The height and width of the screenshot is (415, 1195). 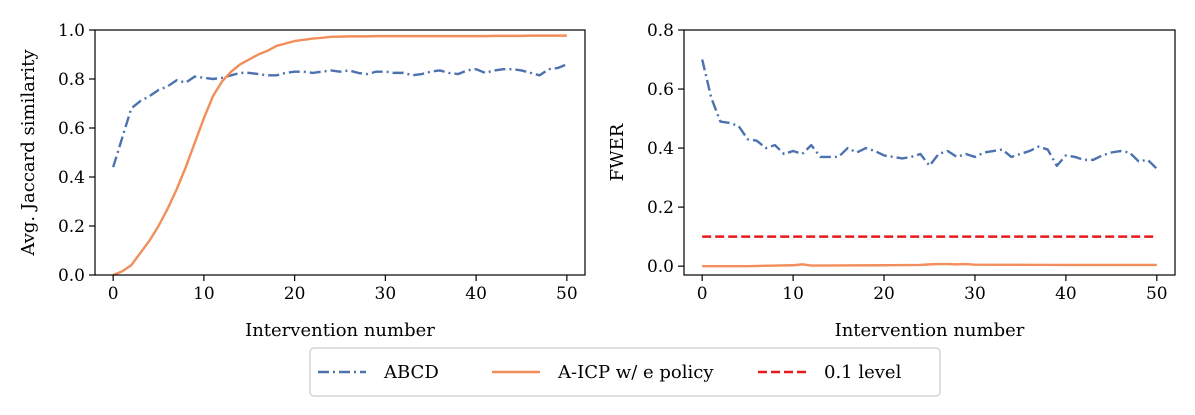 I want to click on legend: ABCD A-ICP w/ e policy 0.1 level, so click(x=625, y=372).